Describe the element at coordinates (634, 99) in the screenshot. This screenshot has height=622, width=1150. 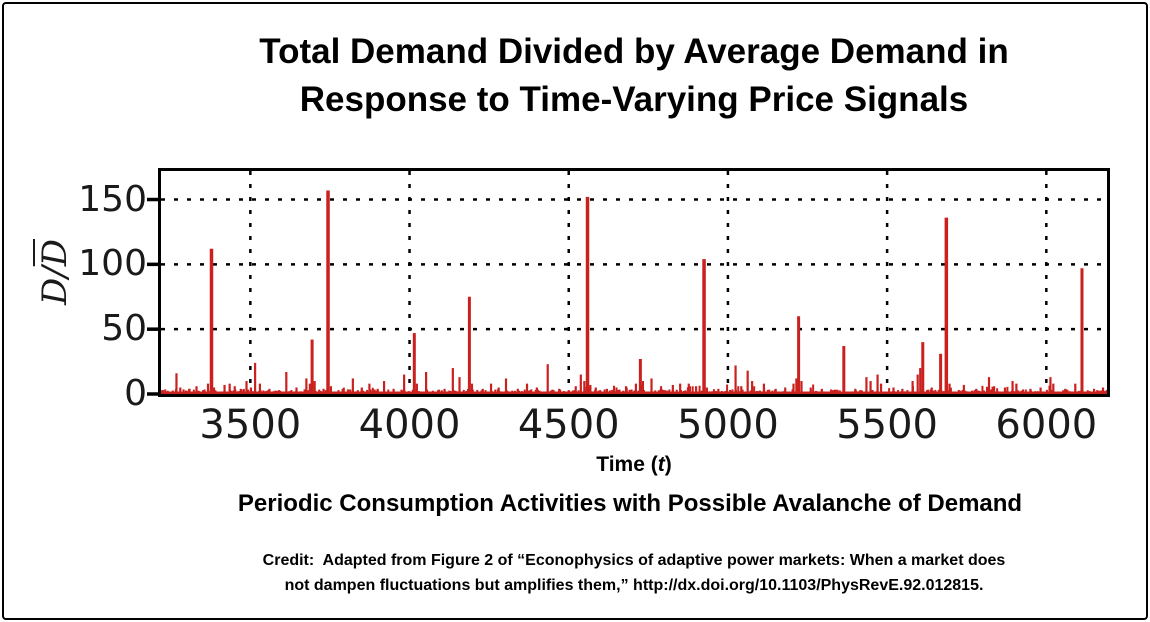
I see `chart-title-line2: Response to Time-Varying Price Signals` at that location.